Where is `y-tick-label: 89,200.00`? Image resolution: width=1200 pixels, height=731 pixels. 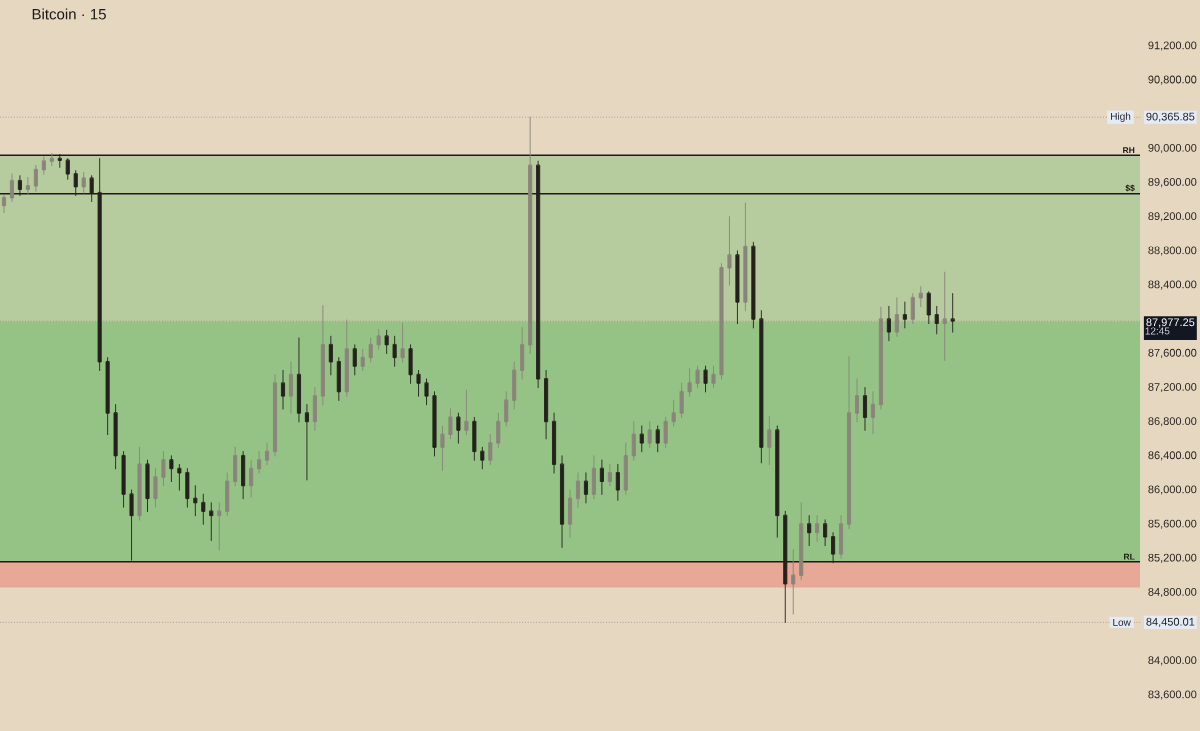
y-tick-label: 89,200.00 is located at coordinates (1172, 217).